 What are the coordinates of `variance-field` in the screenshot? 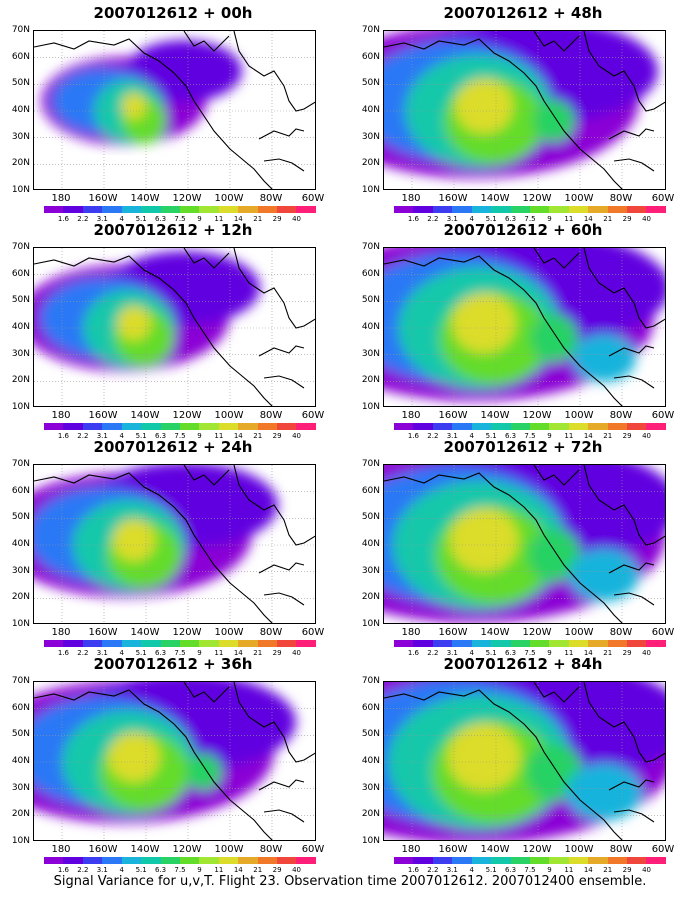 It's located at (524, 110).